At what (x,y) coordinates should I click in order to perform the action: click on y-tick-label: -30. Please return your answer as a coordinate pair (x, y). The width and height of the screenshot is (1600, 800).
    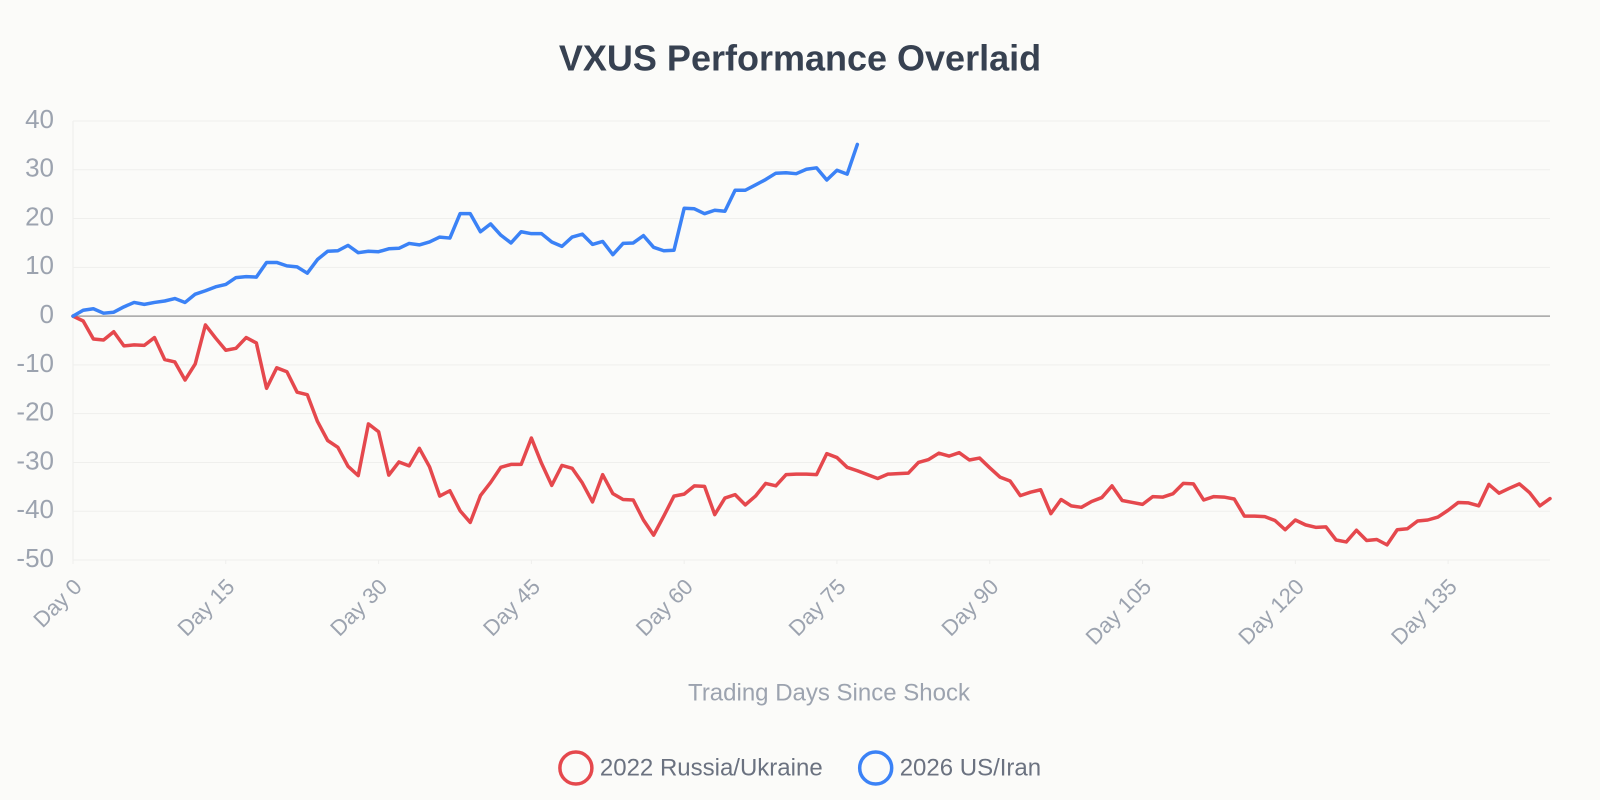
    Looking at the image, I should click on (35, 460).